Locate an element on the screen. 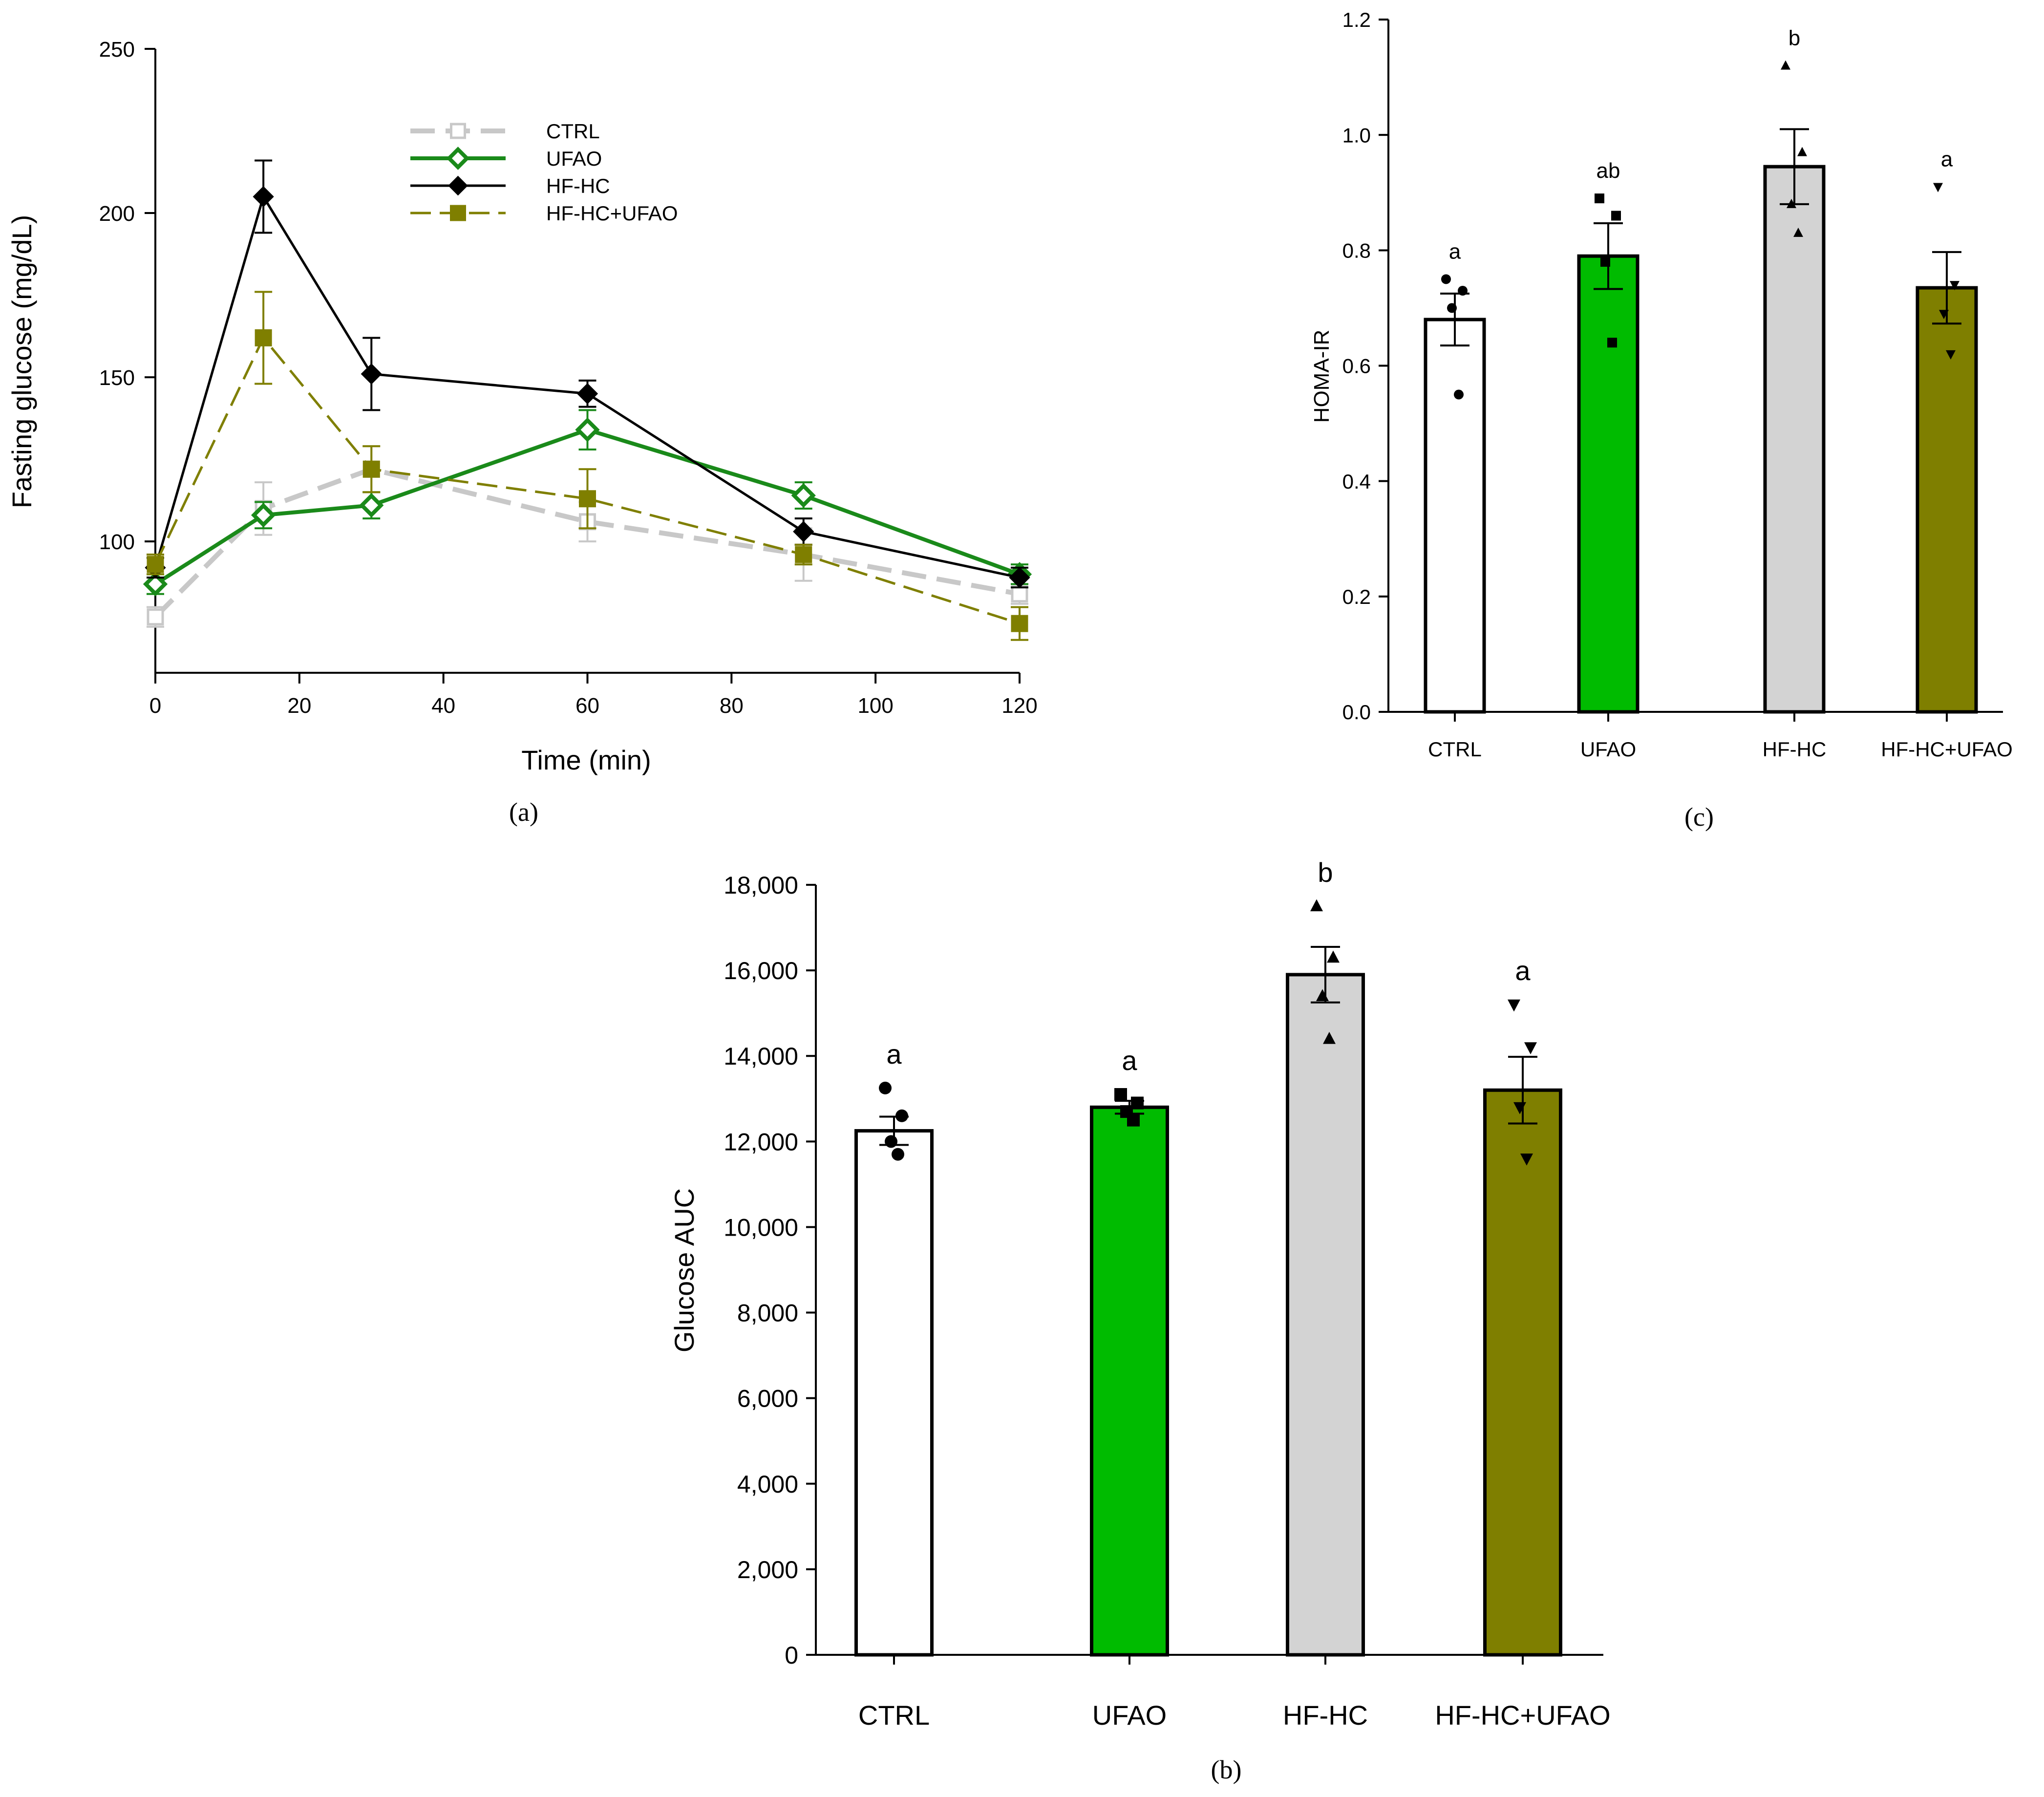 Image resolution: width=2044 pixels, height=1797 pixels. chart-b-category-label: HF-HC is located at coordinates (1325, 1715).